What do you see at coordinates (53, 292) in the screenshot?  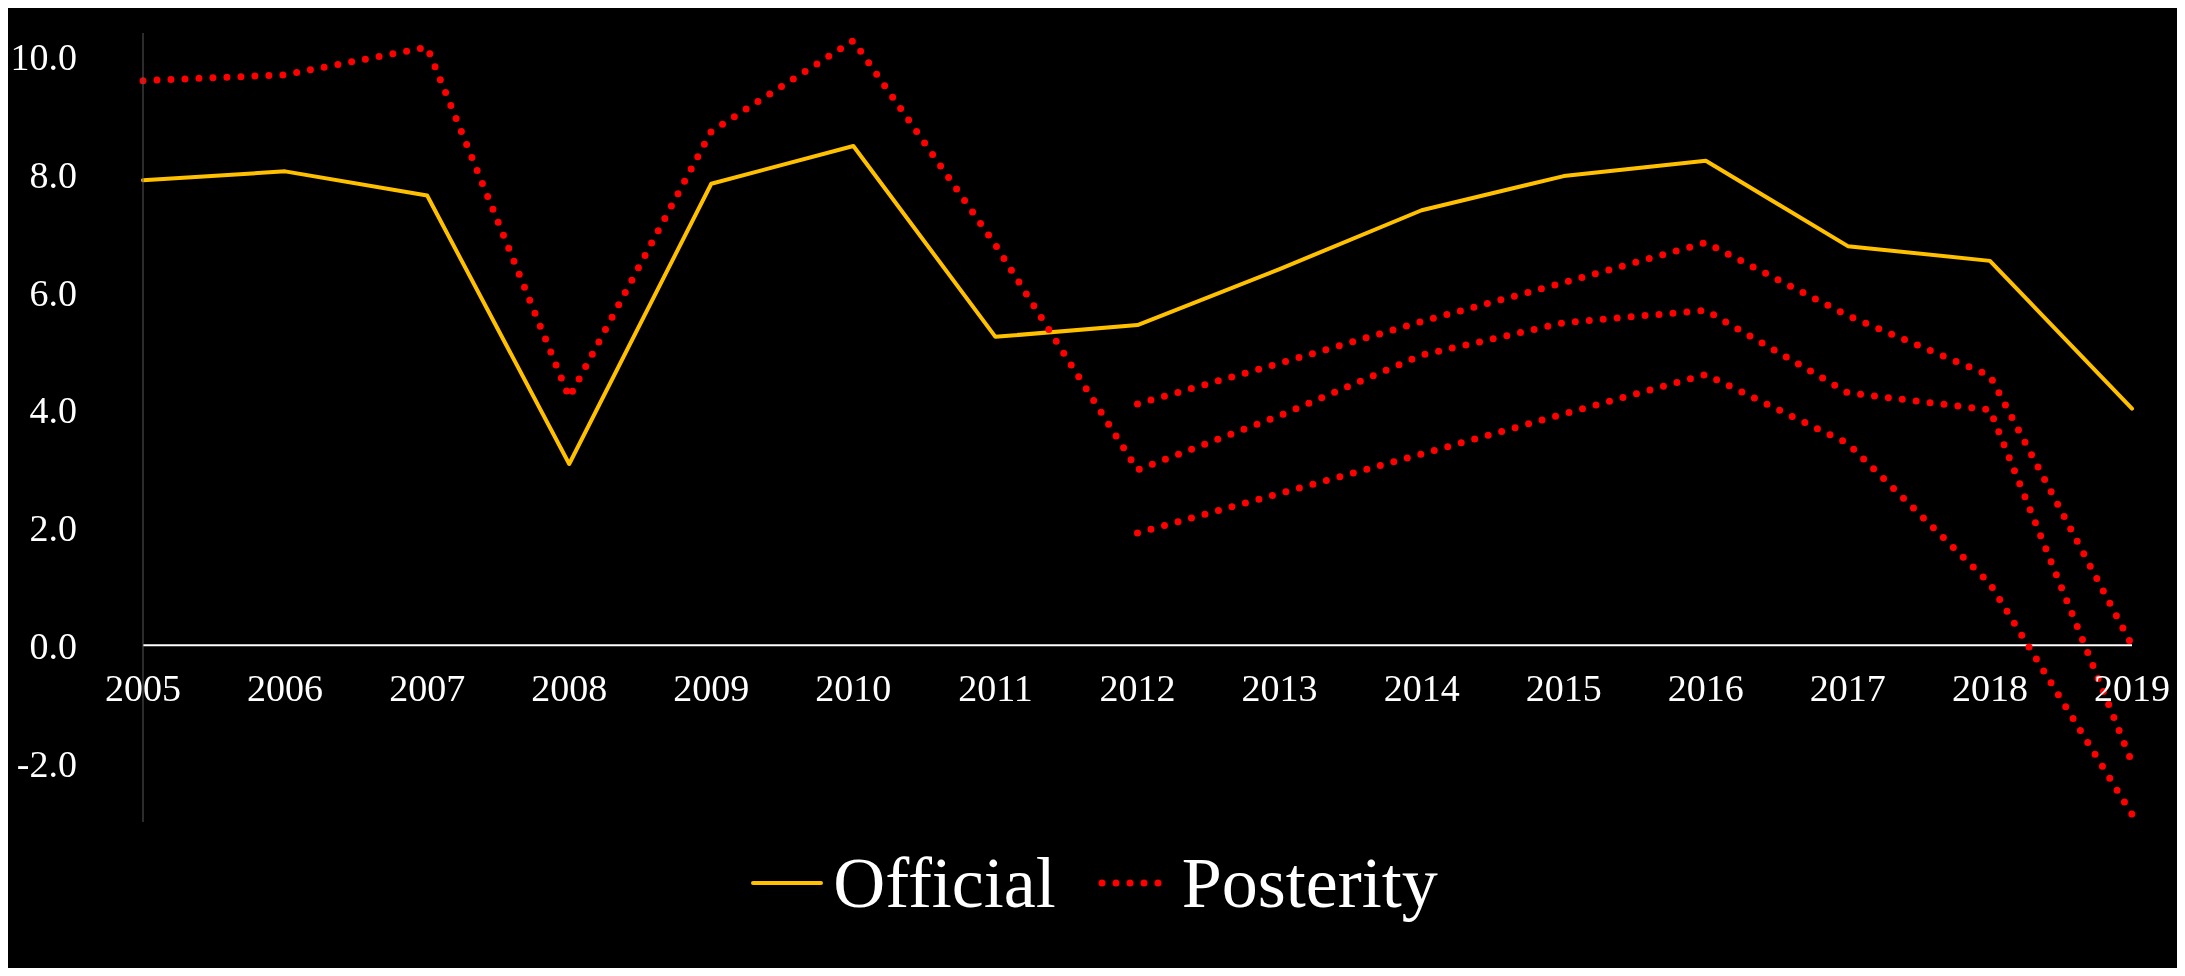 I see `y-tick-label: 6.0` at bounding box center [53, 292].